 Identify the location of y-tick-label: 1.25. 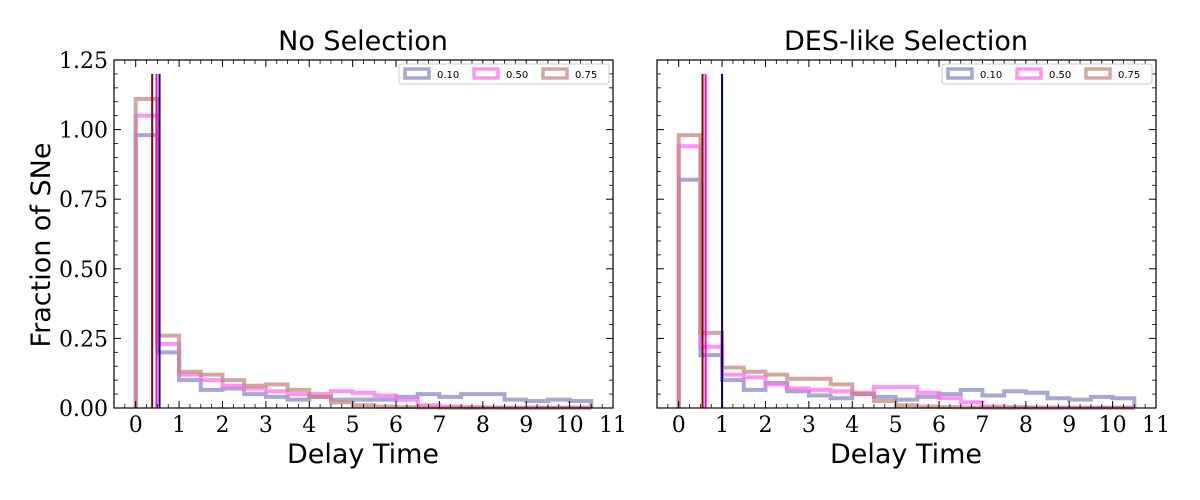
(83, 61).